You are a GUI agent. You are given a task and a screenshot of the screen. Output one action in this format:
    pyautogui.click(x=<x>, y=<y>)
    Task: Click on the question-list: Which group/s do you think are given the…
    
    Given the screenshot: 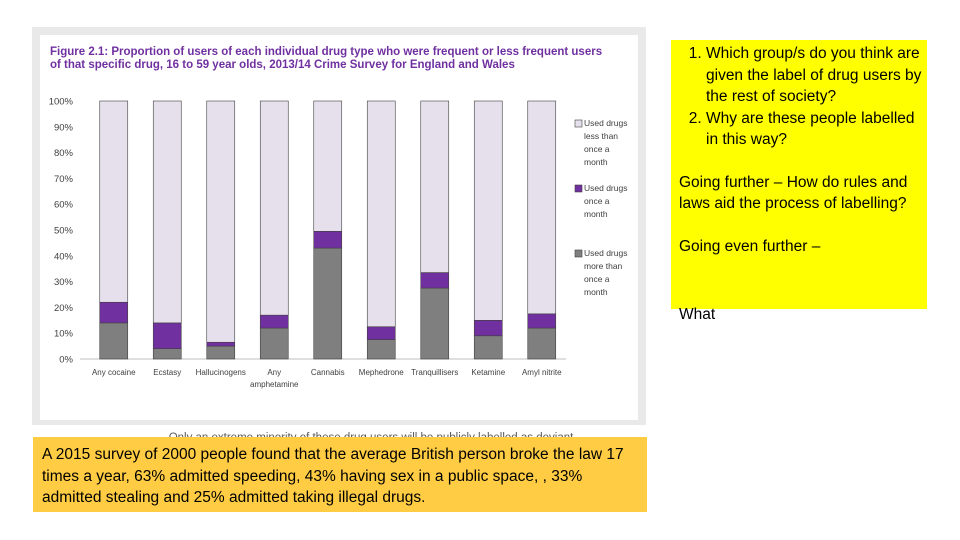 What is the action you would take?
    pyautogui.click(x=799, y=97)
    